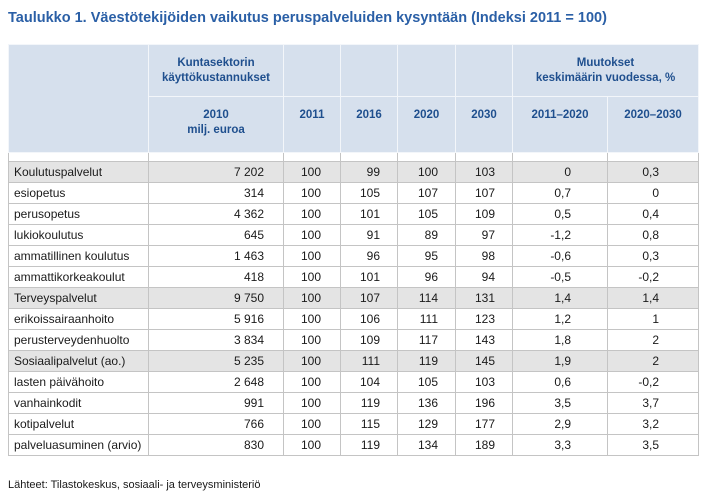  I want to click on index-2030-cell: 98, so click(484, 256).